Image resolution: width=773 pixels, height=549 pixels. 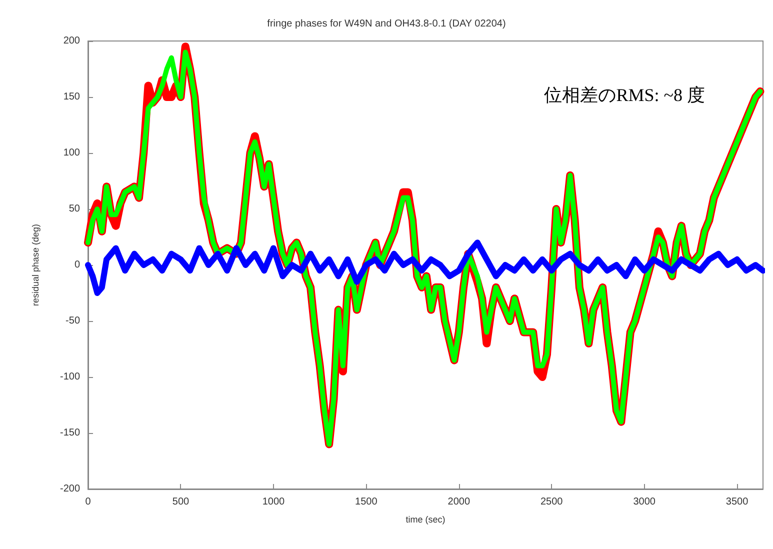 I want to click on y-tick-label: 150, so click(x=71, y=97).